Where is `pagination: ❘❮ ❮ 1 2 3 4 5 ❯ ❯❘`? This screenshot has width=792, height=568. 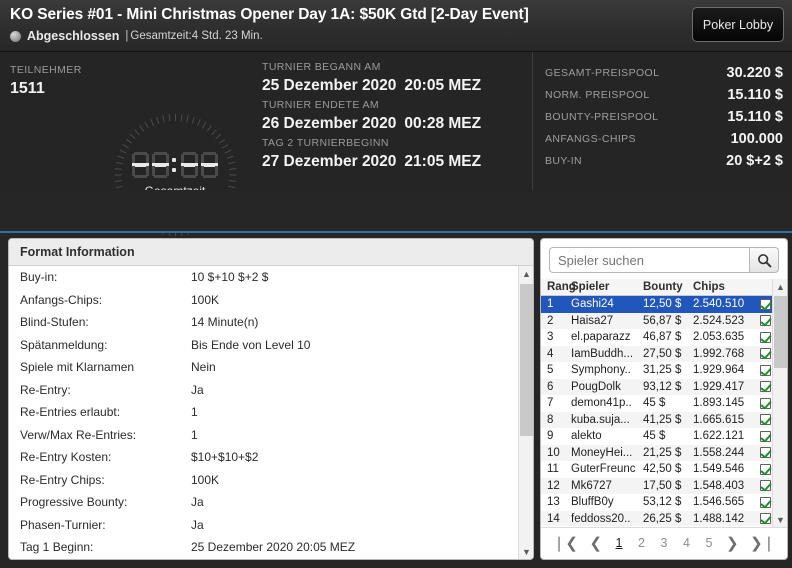
pagination: ❘❮ ❮ 1 2 3 4 5 ❯ ❯❘ is located at coordinates (664, 542).